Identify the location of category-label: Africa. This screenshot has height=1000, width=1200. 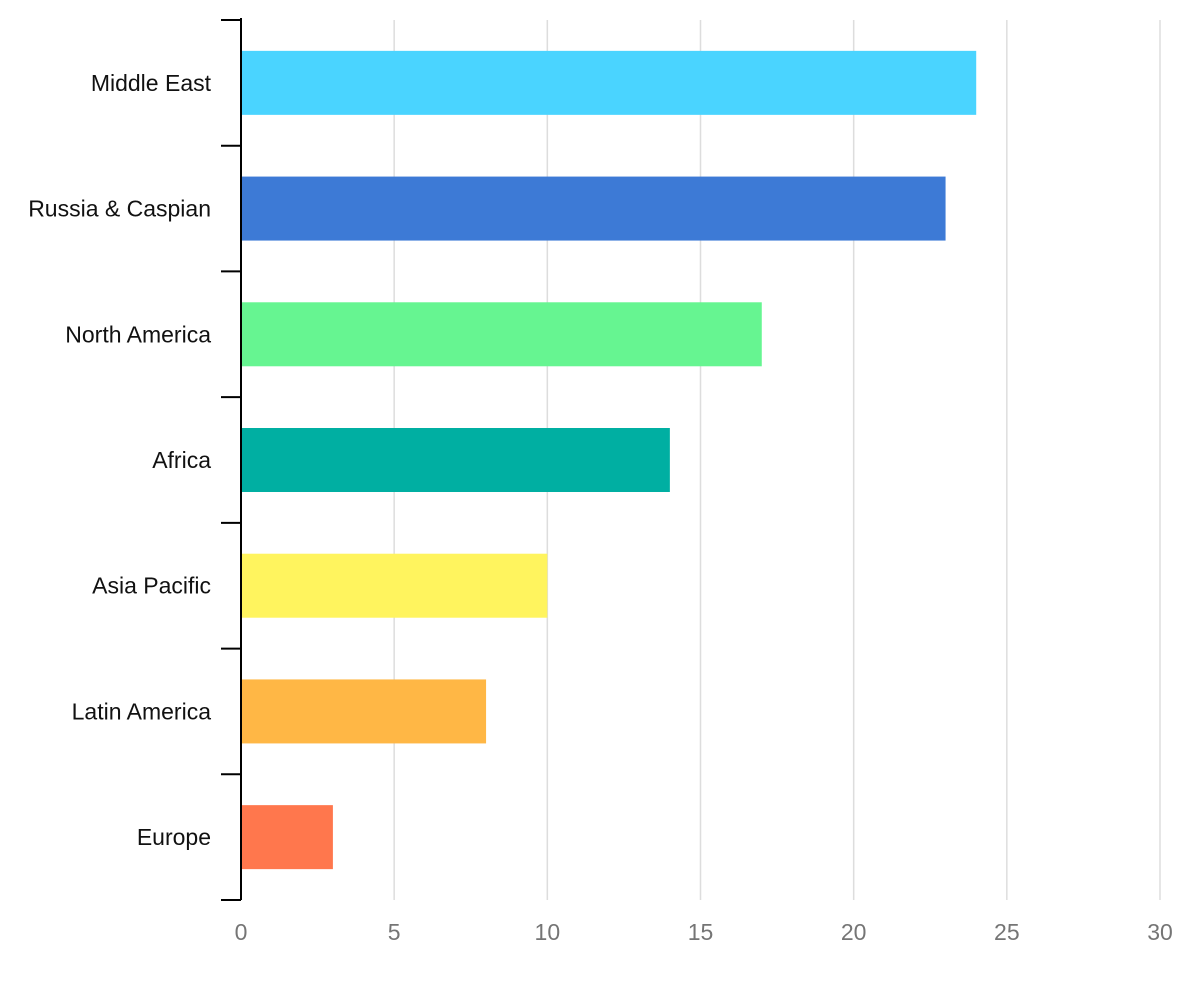
(181, 460).